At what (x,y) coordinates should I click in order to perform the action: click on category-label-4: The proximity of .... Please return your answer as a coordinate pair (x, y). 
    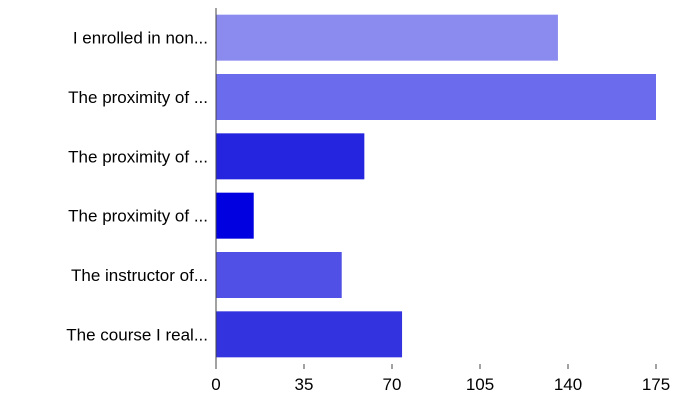
    Looking at the image, I should click on (138, 216).